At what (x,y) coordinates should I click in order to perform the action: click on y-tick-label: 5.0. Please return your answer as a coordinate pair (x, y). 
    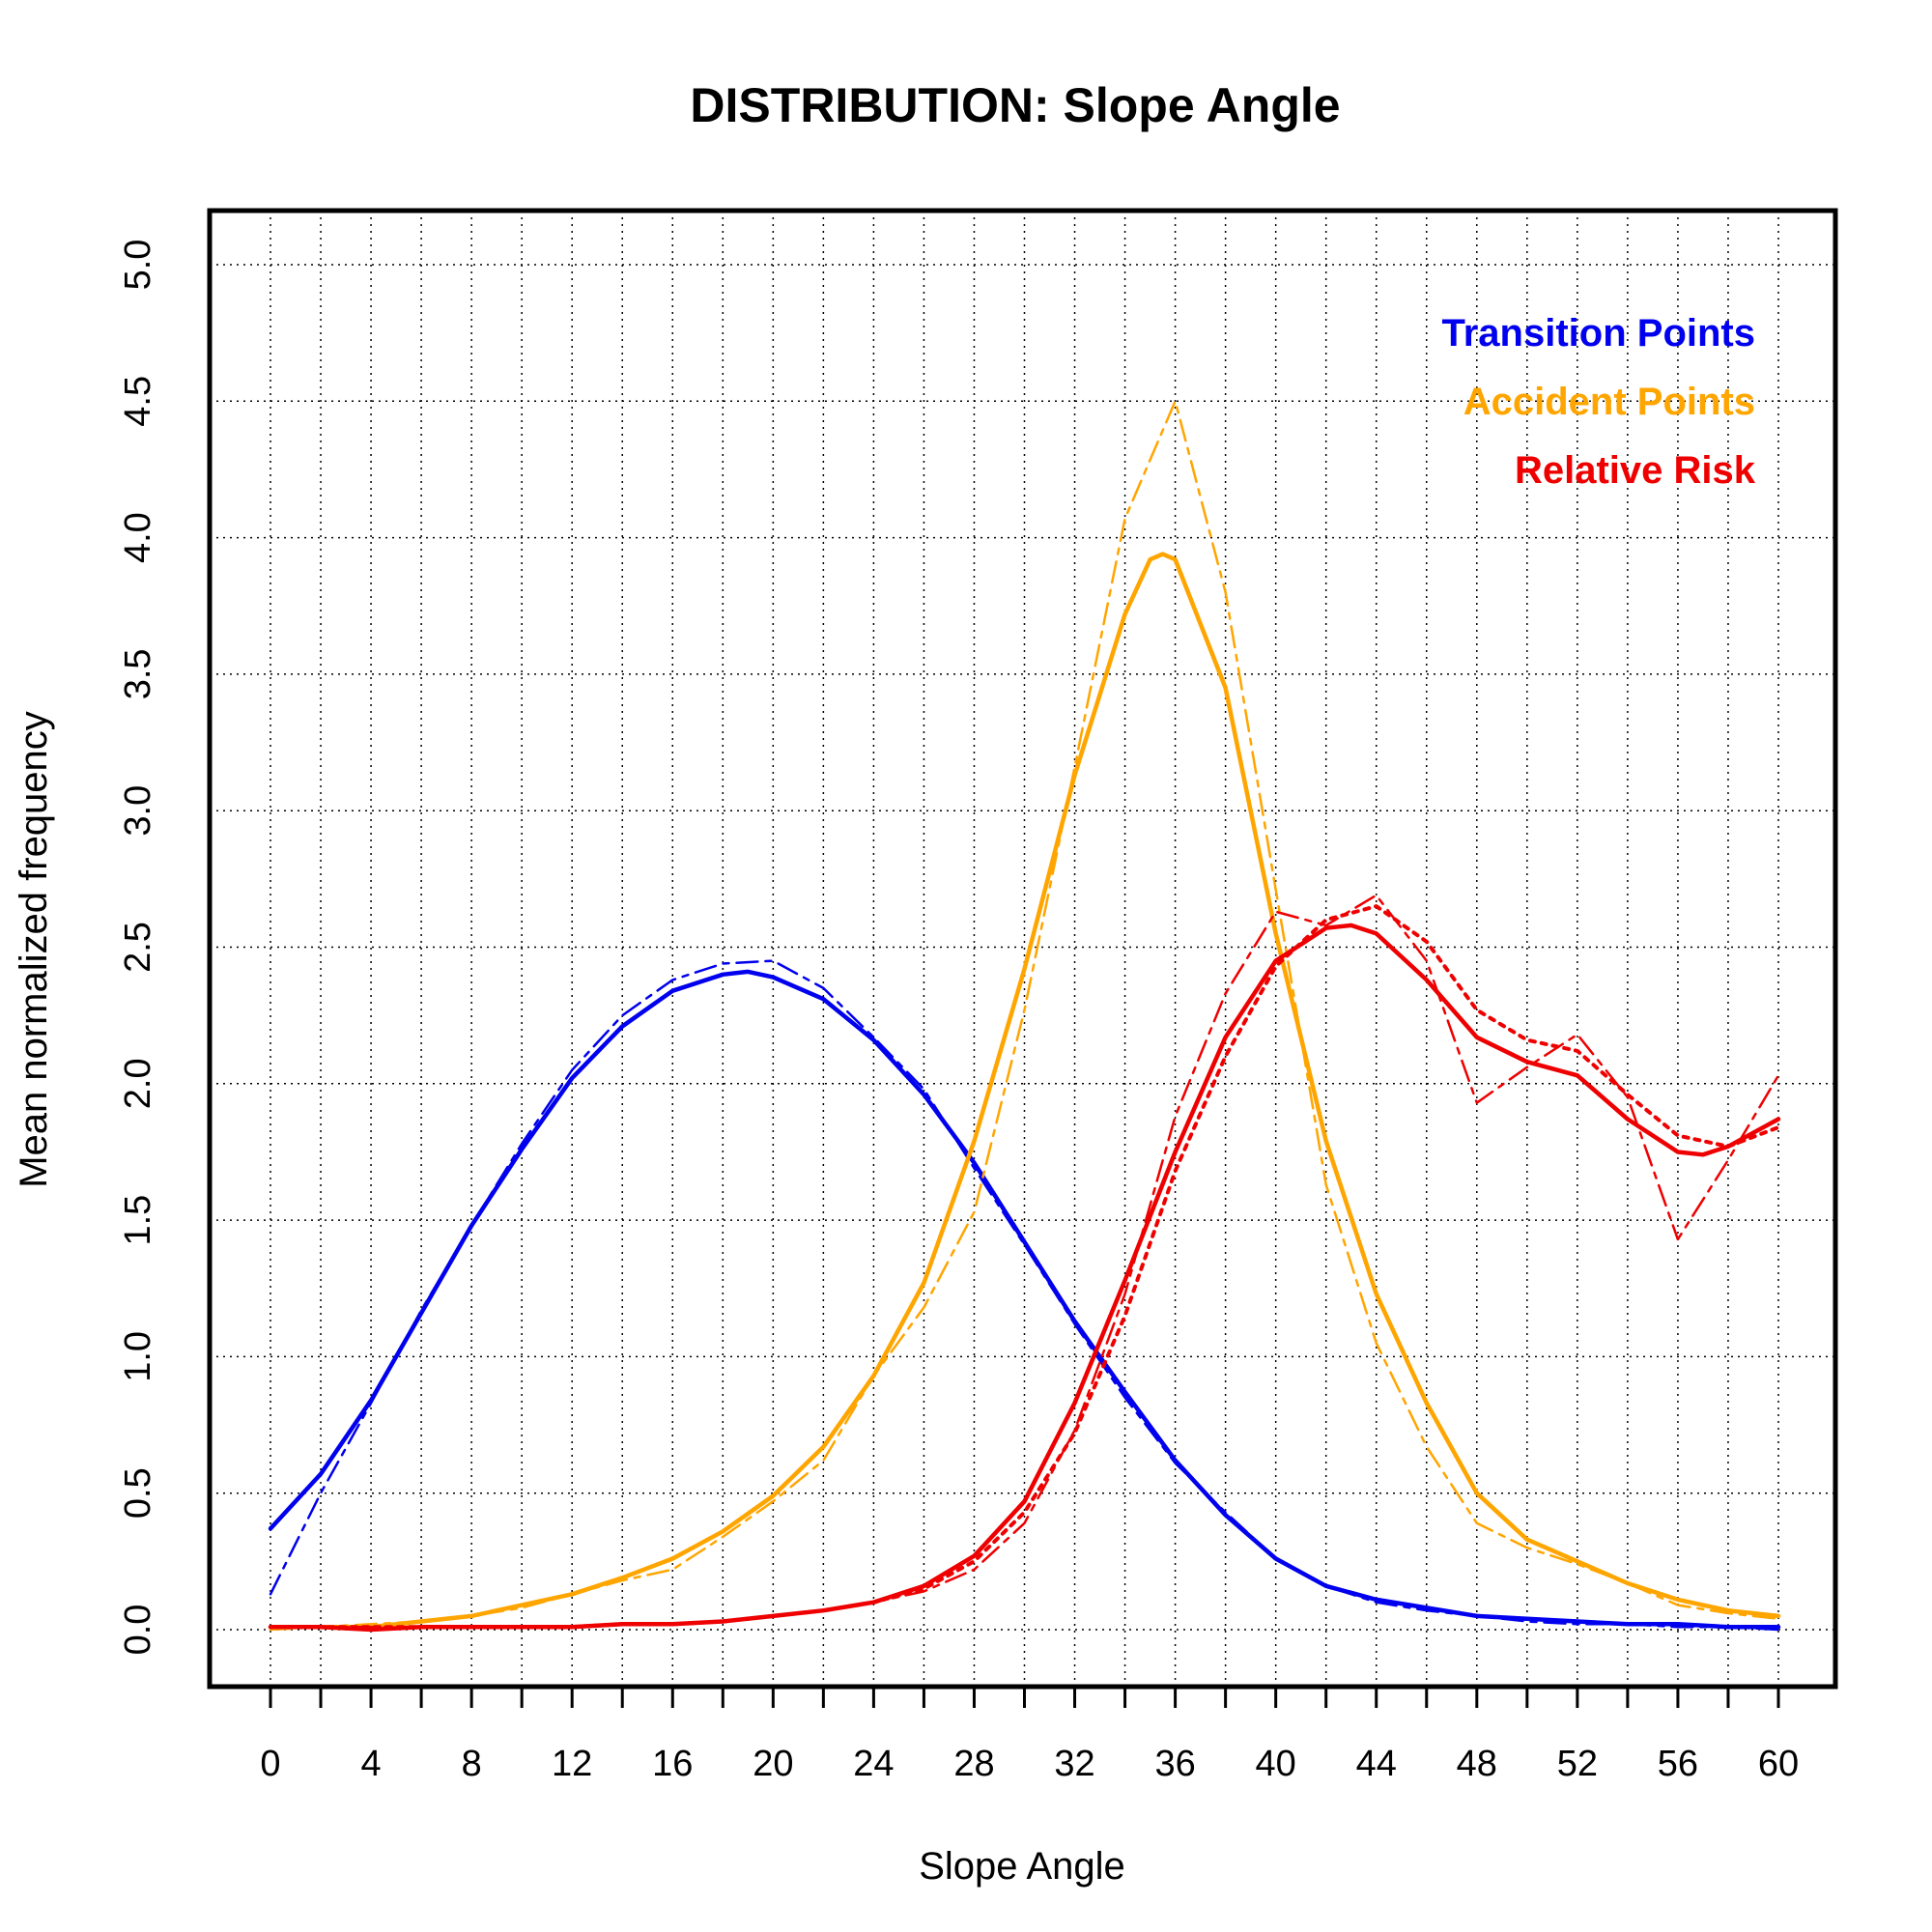
    Looking at the image, I should click on (138, 265).